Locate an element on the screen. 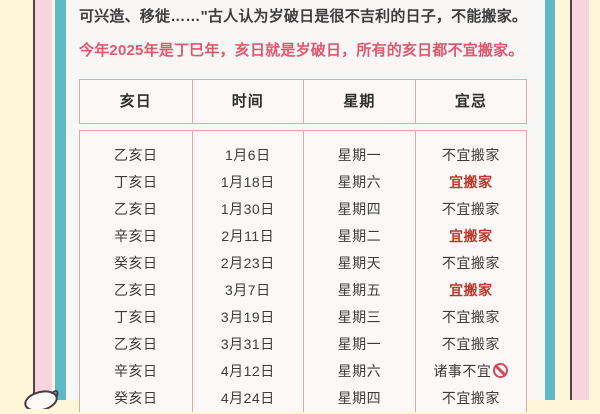 The height and width of the screenshot is (414, 600). cell-date: 1月6日 is located at coordinates (247, 155).